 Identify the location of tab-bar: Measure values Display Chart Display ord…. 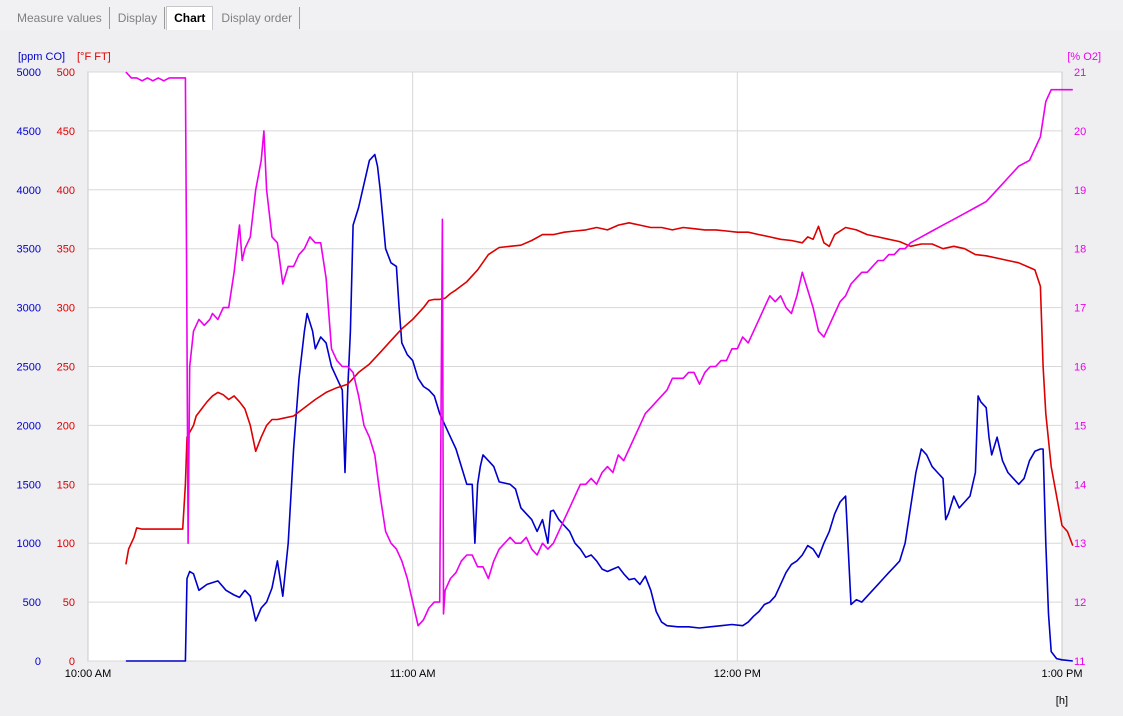
(561, 15).